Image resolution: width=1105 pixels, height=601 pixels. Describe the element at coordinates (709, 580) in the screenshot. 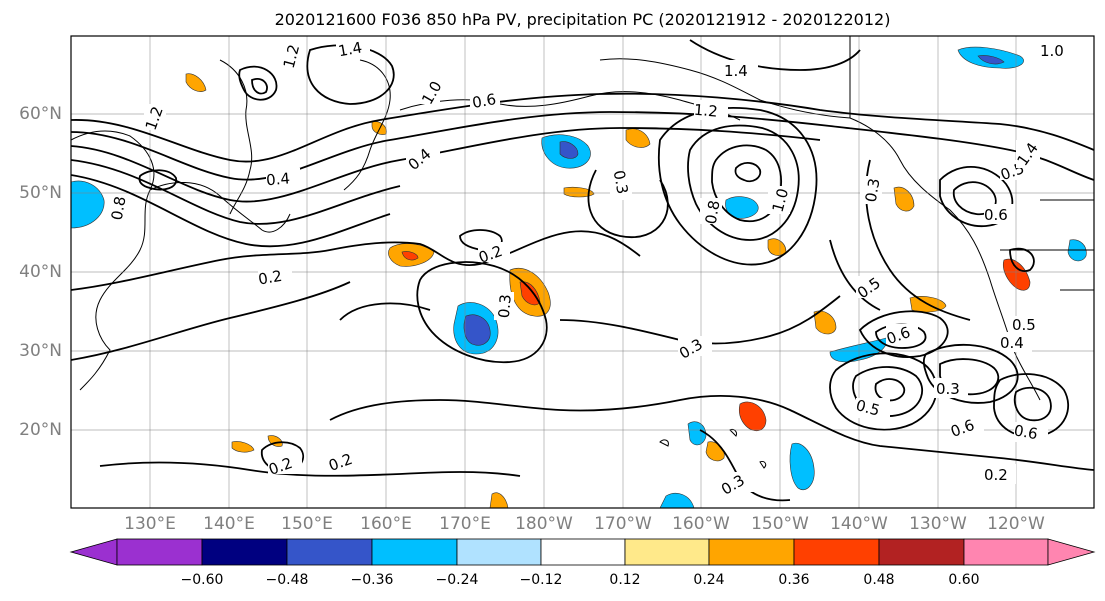

I see `colorbar-tick-label: 0.24` at that location.